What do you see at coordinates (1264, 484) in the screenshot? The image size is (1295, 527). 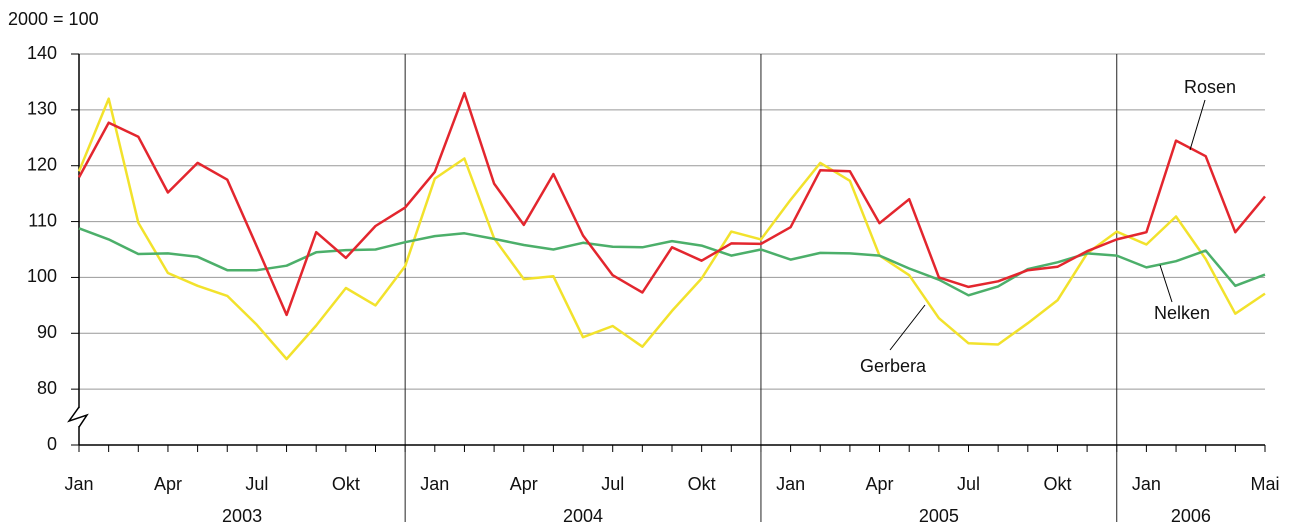 I see `x-tick-label: Mai` at bounding box center [1264, 484].